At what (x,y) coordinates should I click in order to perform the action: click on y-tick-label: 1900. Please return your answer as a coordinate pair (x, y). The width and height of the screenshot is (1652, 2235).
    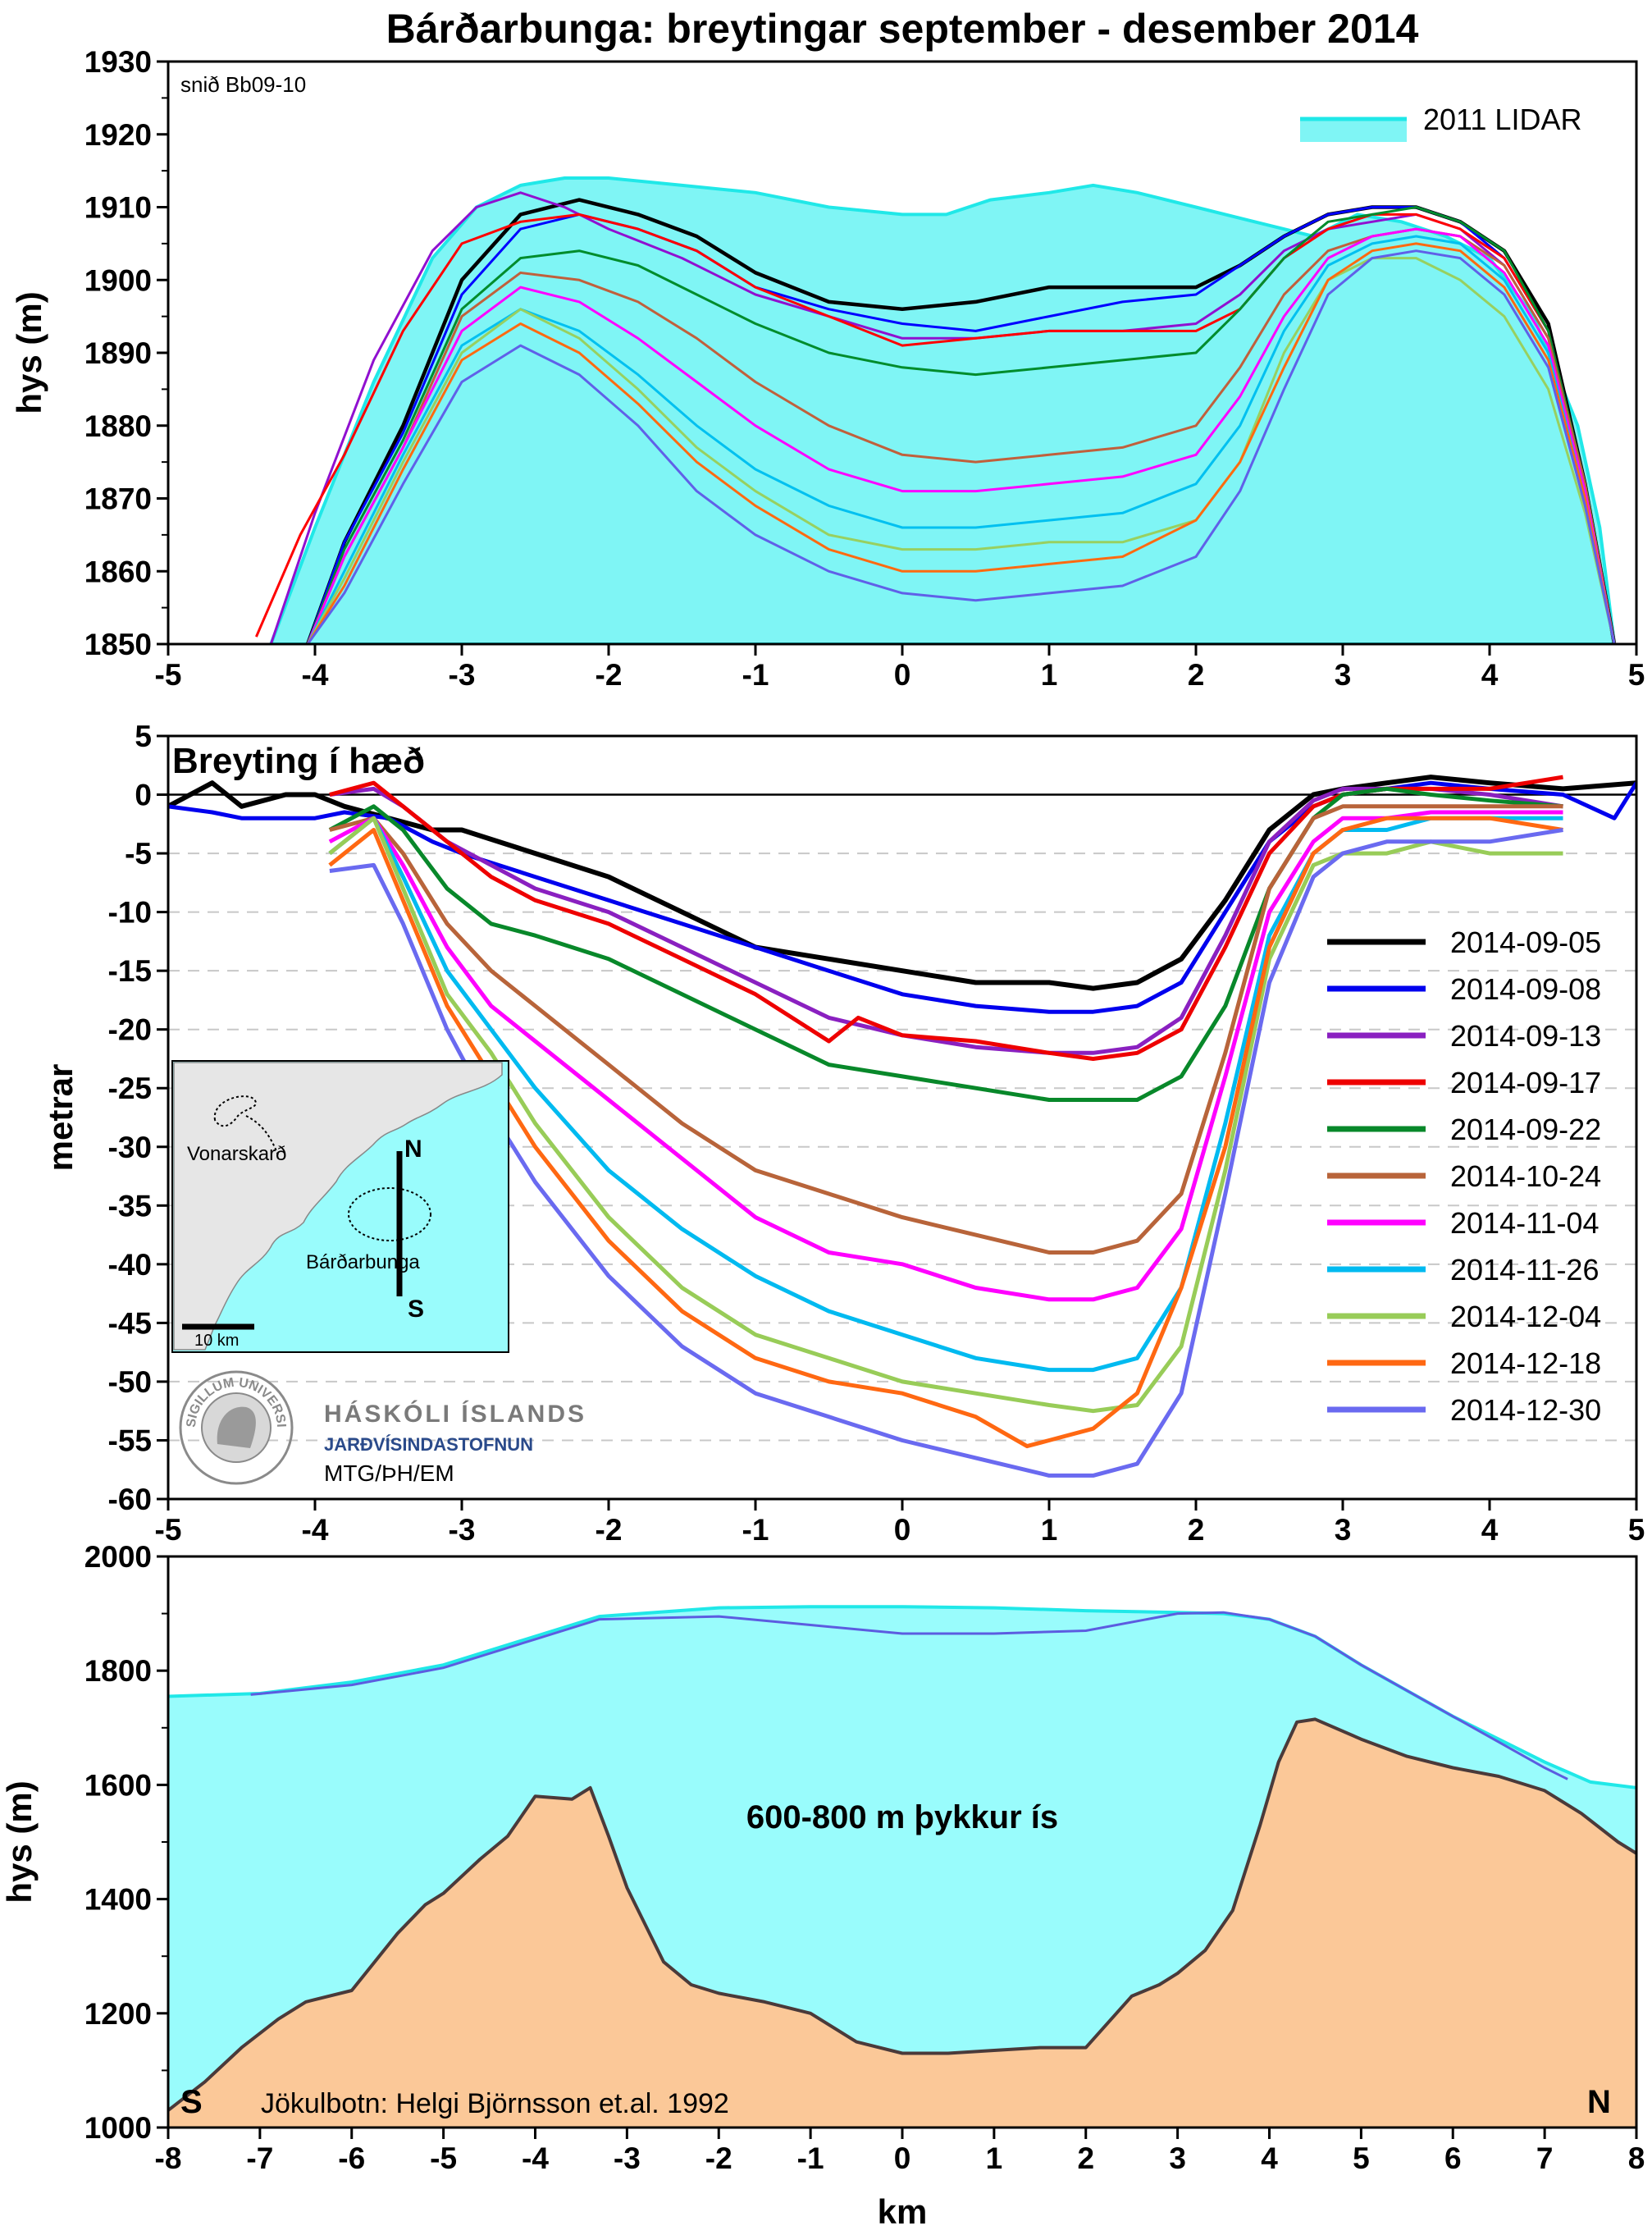
    Looking at the image, I should click on (118, 280).